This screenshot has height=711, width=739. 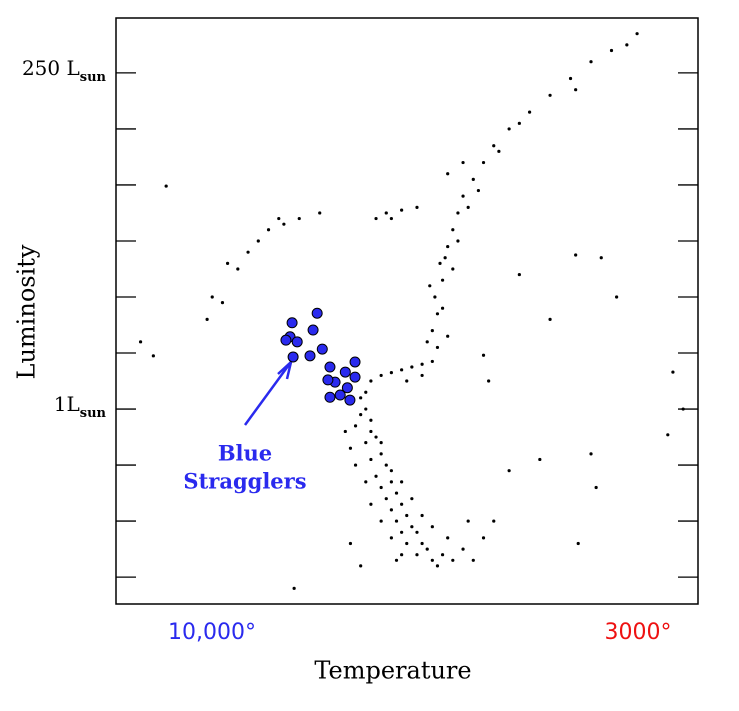 I want to click on annotation-arrow, so click(x=268, y=393).